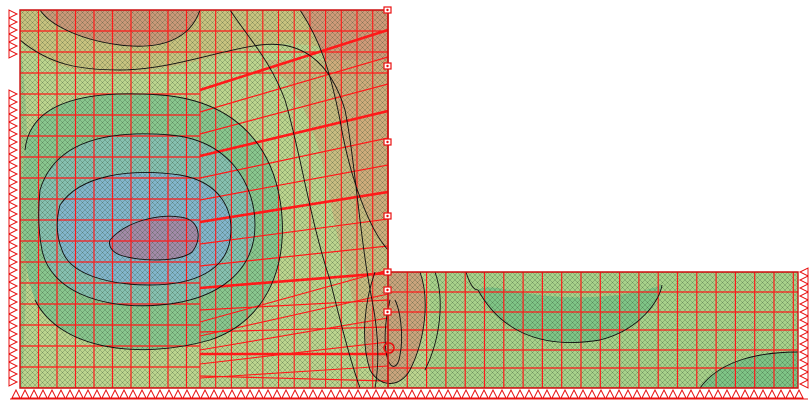 The image size is (810, 401). Describe the element at coordinates (389, 180) in the screenshot. I see `node-markers` at that location.